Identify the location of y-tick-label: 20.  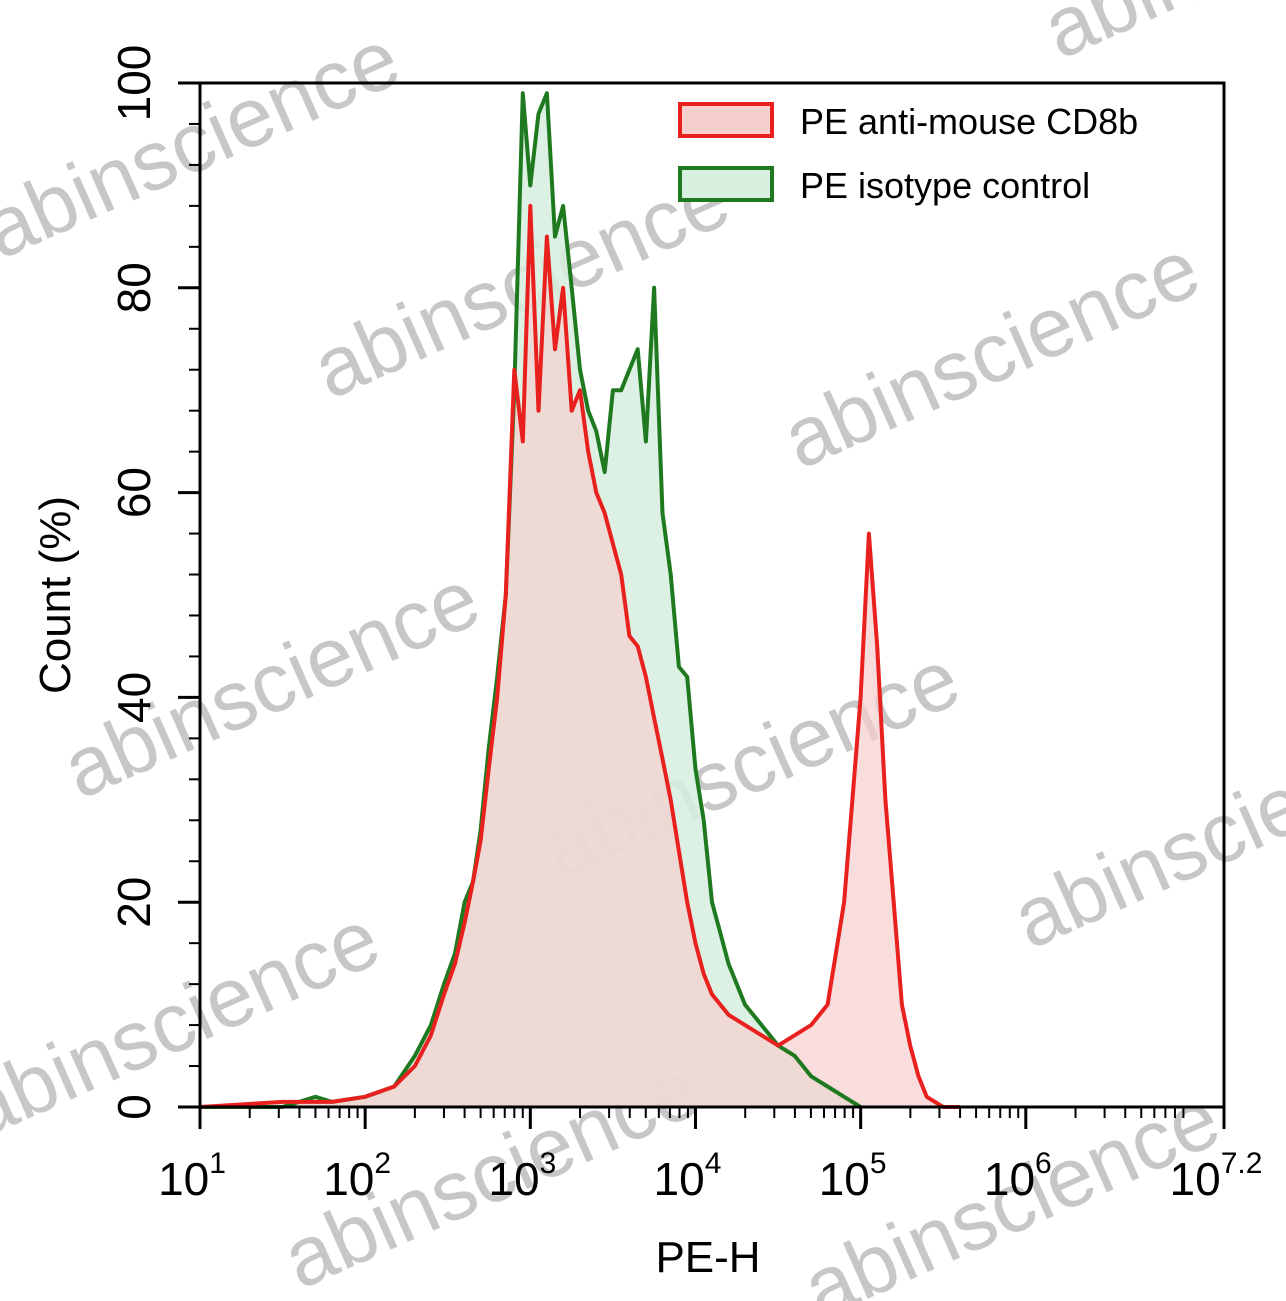
(134, 902).